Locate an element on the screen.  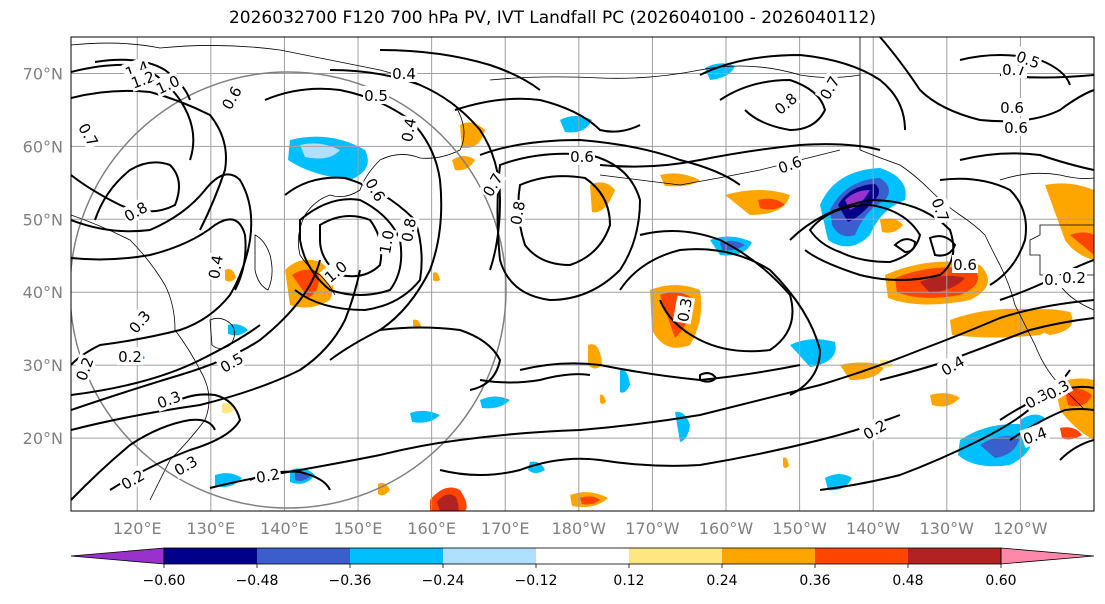
longitude-label: 180°W is located at coordinates (579, 528).